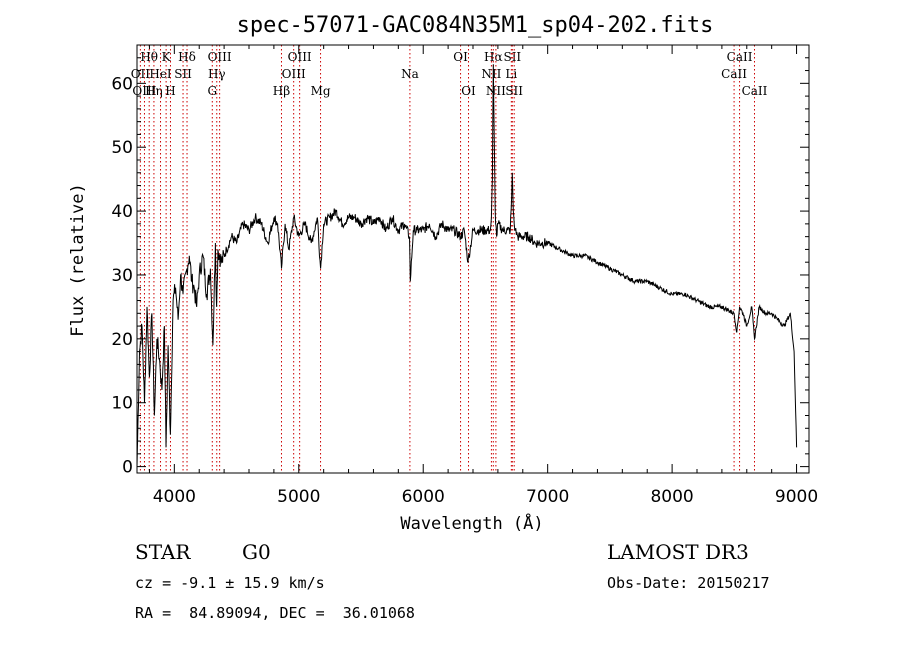 The image size is (900, 649). I want to click on line-label-2: OIII, so click(144, 91).